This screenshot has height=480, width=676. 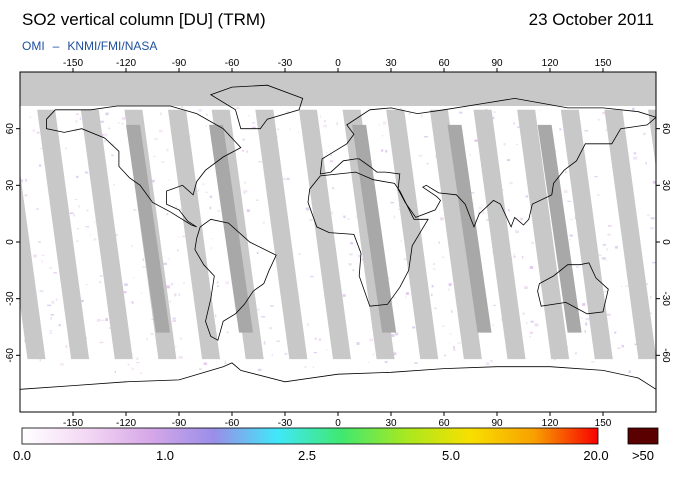 What do you see at coordinates (285, 63) in the screenshot?
I see `lon-label-top: -30` at bounding box center [285, 63].